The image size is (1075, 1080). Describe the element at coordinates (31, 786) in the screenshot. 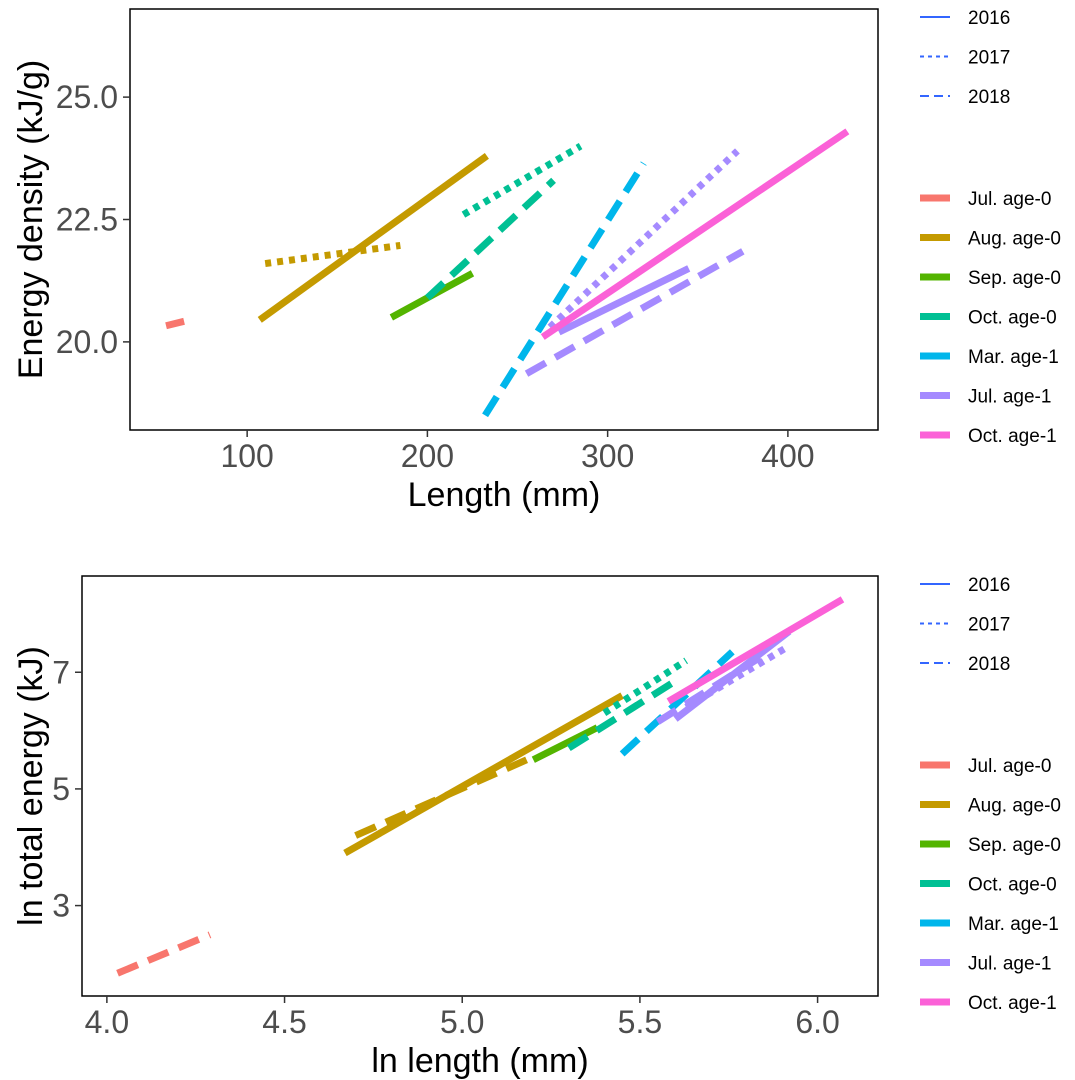

I see `y-axis-title: ln total energy (kJ)` at that location.